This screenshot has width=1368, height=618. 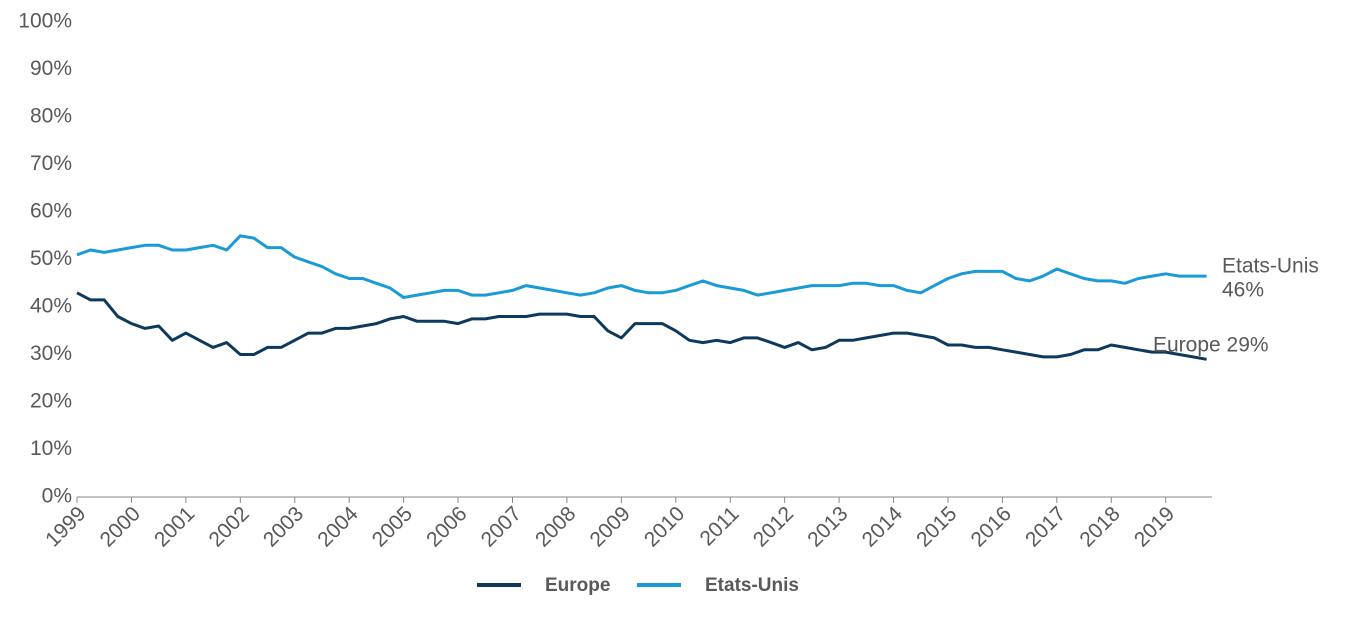 What do you see at coordinates (51, 306) in the screenshot?
I see `y-tick-label: 40%` at bounding box center [51, 306].